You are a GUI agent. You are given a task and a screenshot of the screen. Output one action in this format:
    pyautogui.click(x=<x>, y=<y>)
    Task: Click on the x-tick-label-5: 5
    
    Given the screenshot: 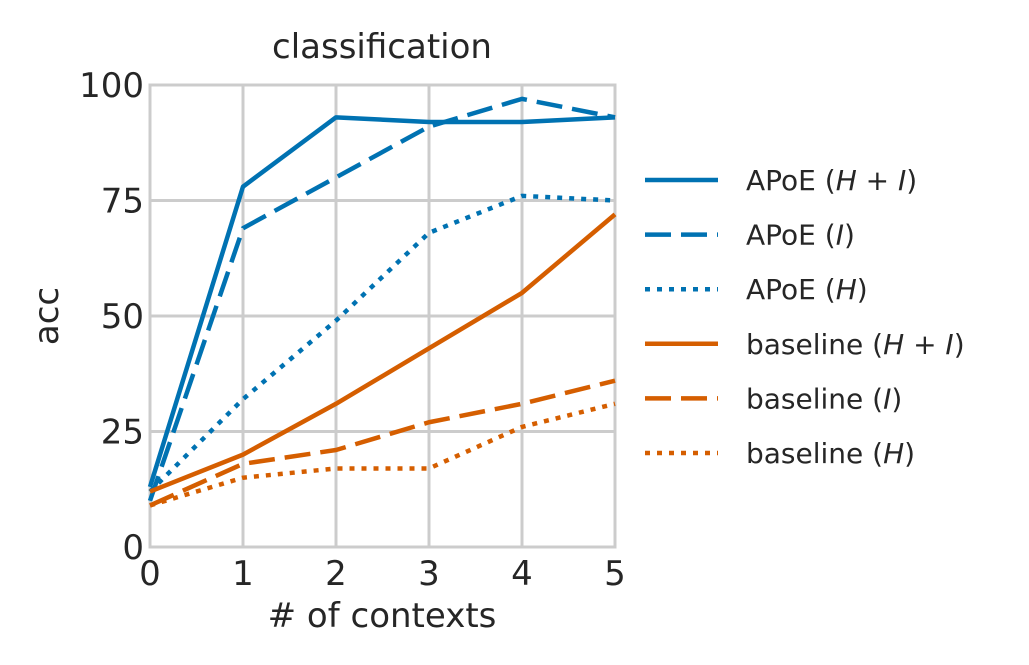 What is the action you would take?
    pyautogui.click(x=615, y=574)
    